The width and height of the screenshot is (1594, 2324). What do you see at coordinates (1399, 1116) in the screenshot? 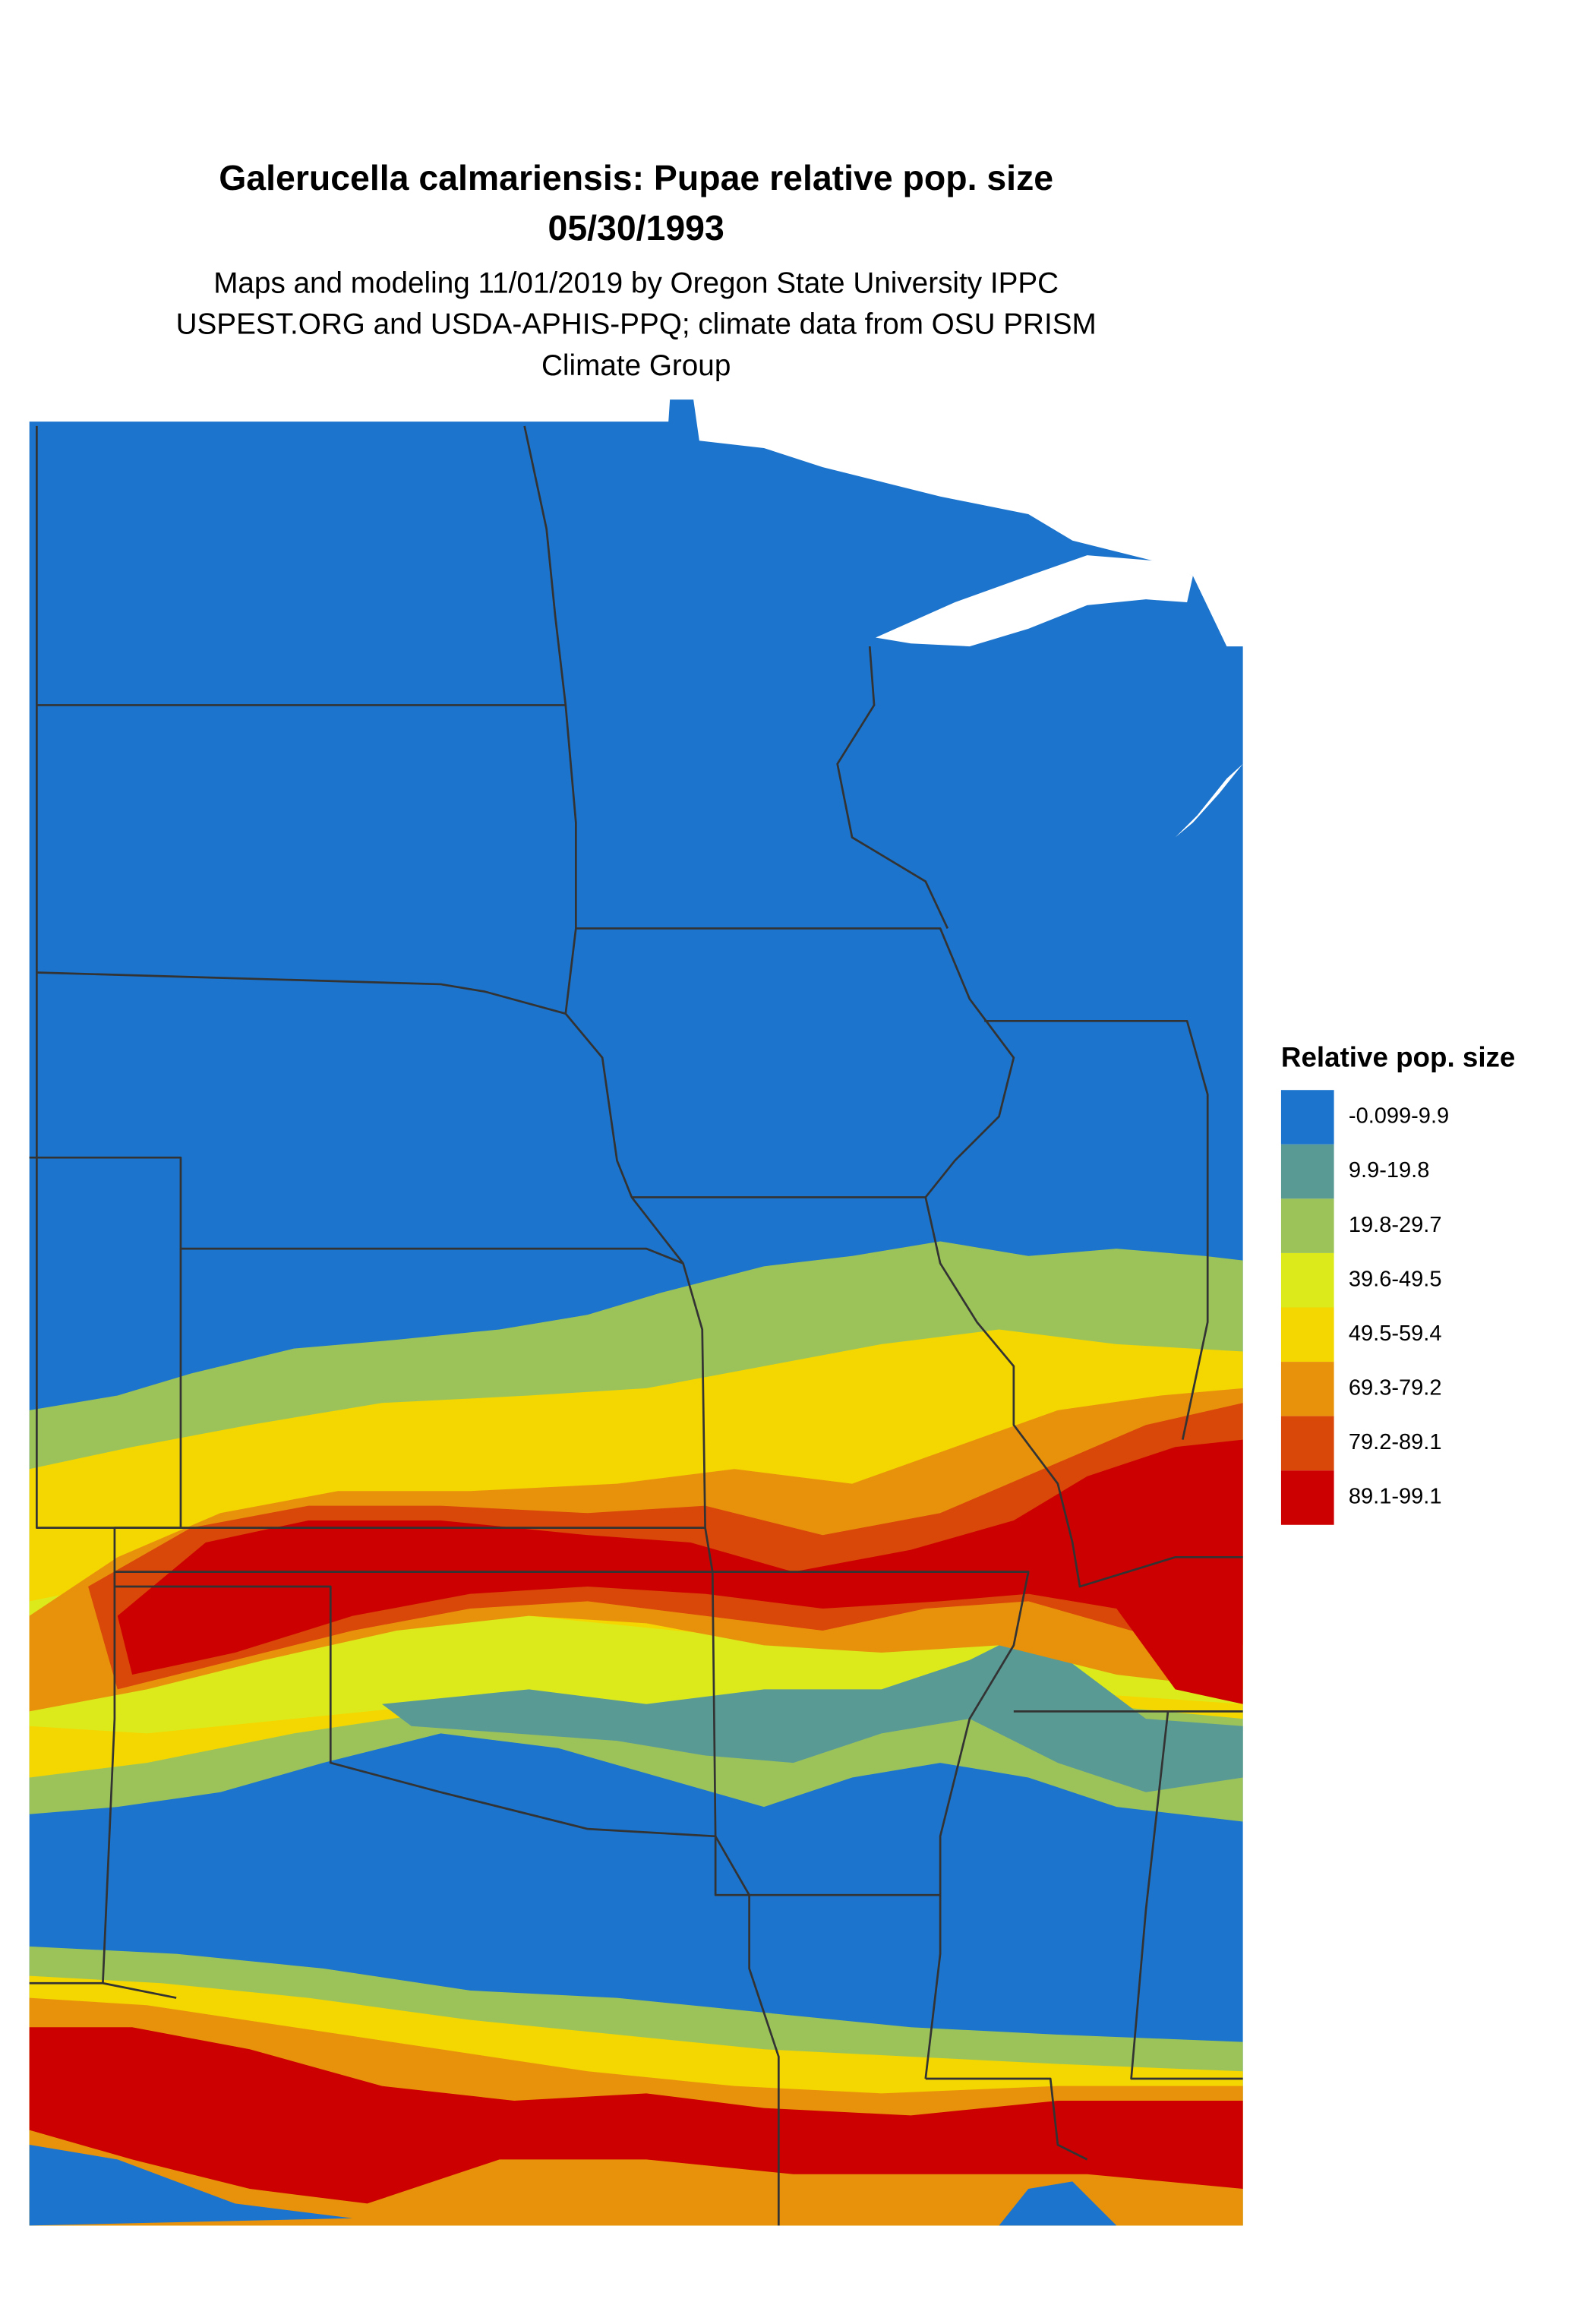
I see `legend-label: -0.099-9.9` at bounding box center [1399, 1116].